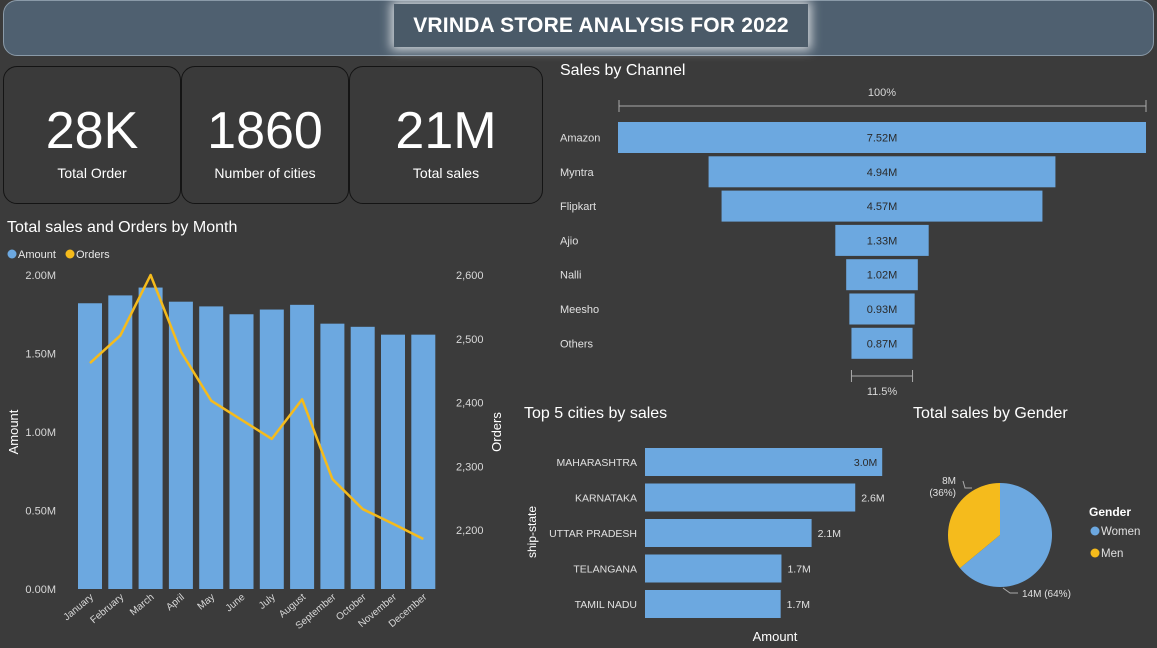 The image size is (1157, 648). Describe the element at coordinates (37, 255) in the screenshot. I see `legend-amount-label: Amount` at that location.